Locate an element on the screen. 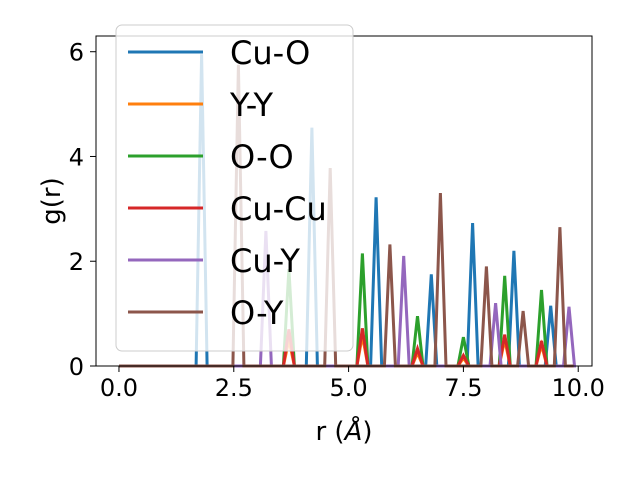  y-tick-label: 2 is located at coordinates (76, 262).